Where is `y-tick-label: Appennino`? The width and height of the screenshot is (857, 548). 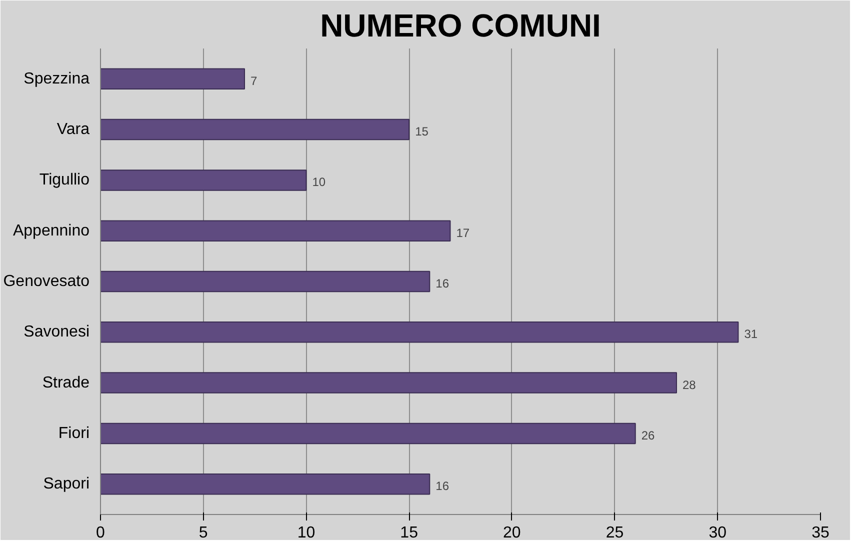
y-tick-label: Appennino is located at coordinates (51, 231).